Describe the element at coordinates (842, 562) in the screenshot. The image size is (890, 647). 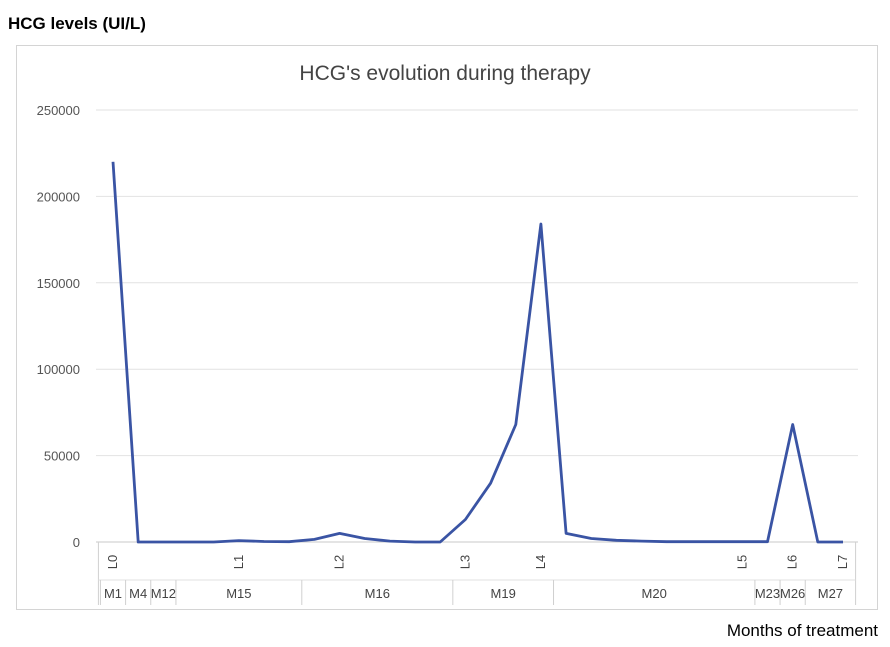
I see `label-marker-L7: L7` at that location.